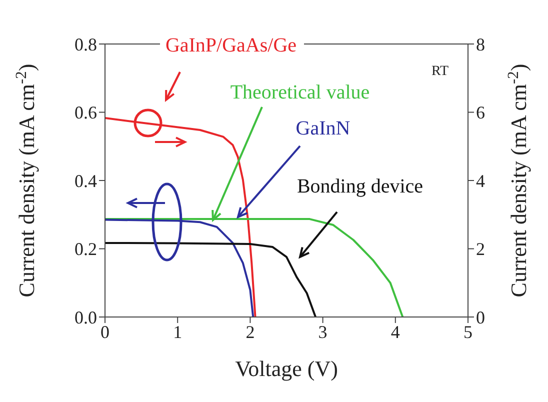 The image size is (548, 402). I want to click on y-tick-label: 0.6, so click(85, 112).